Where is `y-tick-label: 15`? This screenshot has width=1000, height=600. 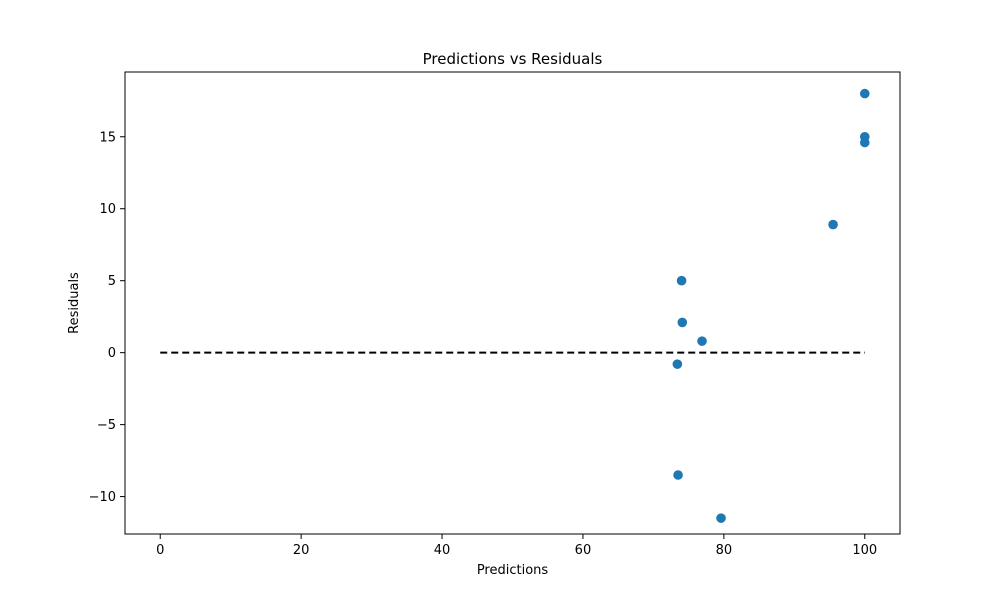 y-tick-label: 15 is located at coordinates (107, 137).